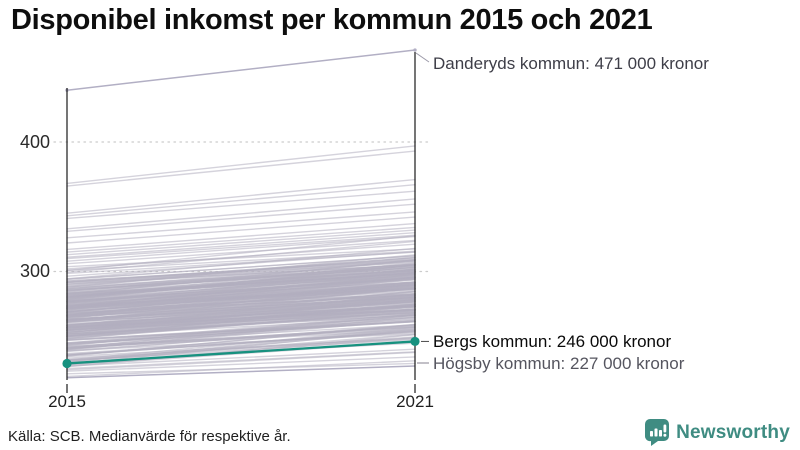 The image size is (800, 450). Describe the element at coordinates (34, 271) in the screenshot. I see `y-axis-tick-300: 300` at that location.